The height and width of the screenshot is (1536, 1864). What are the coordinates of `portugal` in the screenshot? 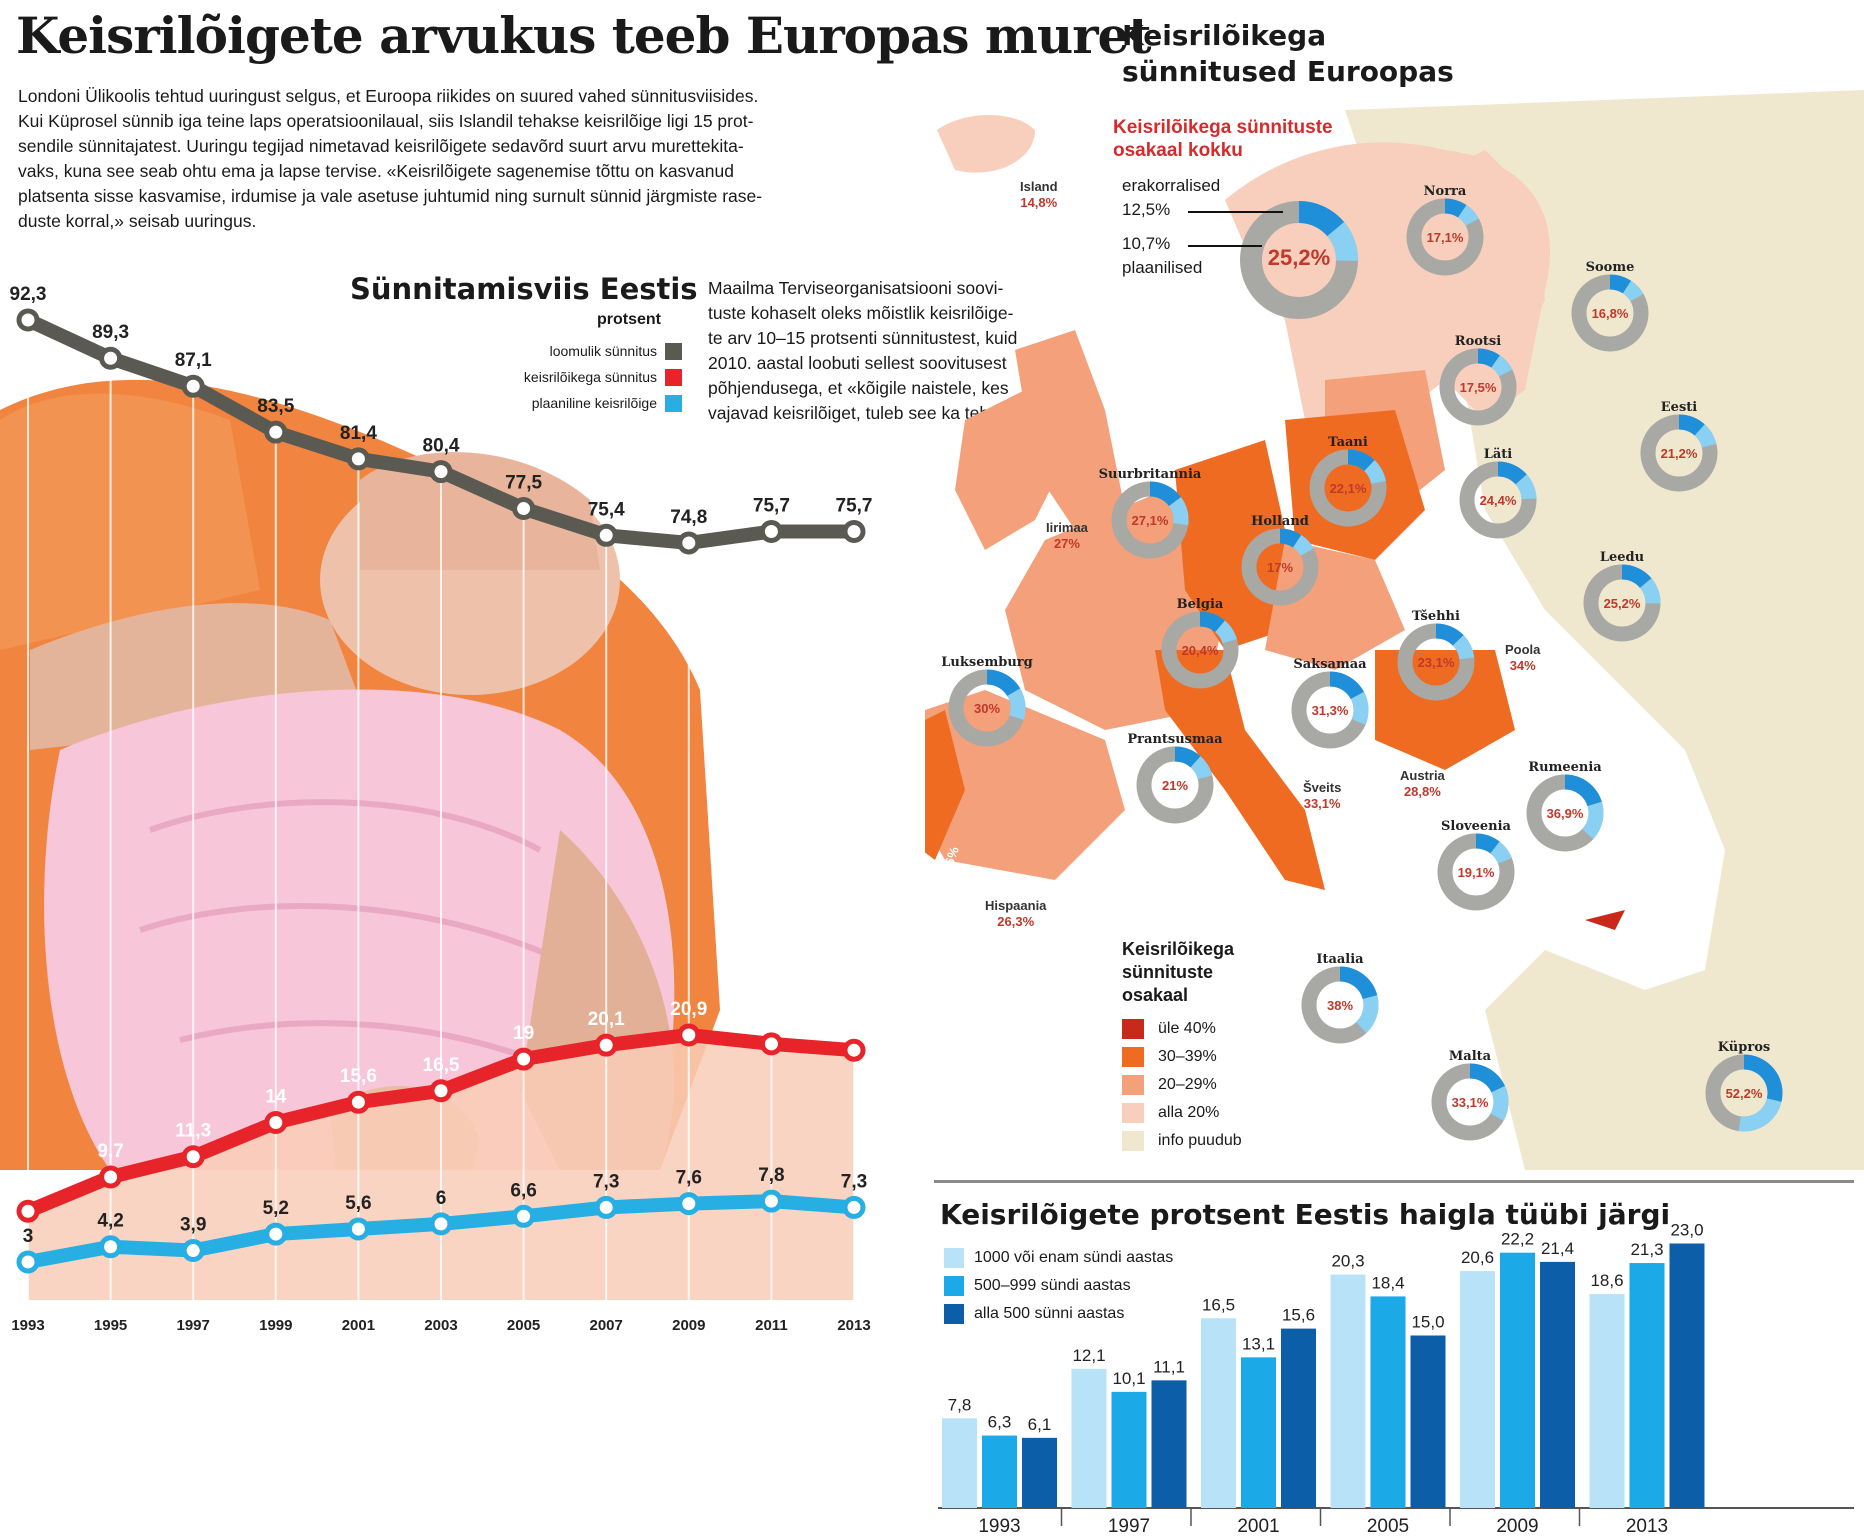 It's located at (945, 785).